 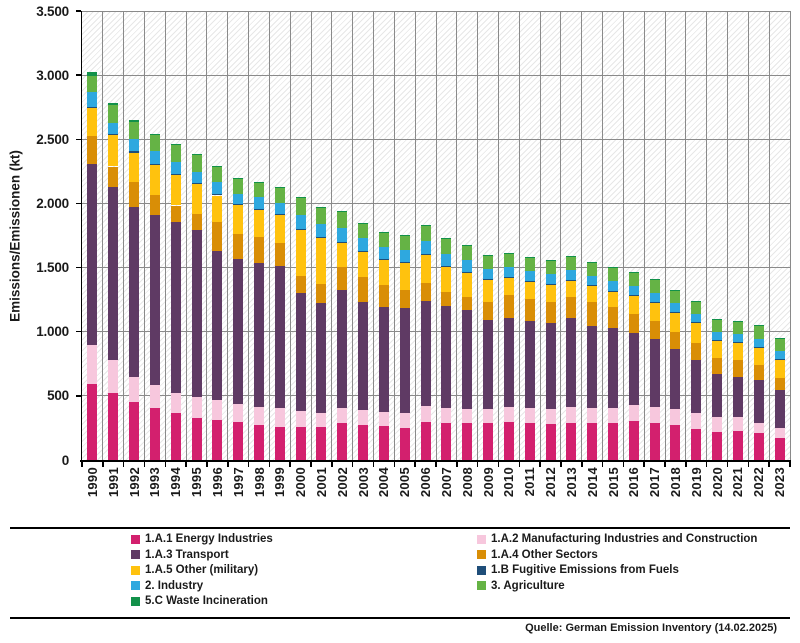 I want to click on x-axis-tick-label: 1996, so click(x=217, y=482).